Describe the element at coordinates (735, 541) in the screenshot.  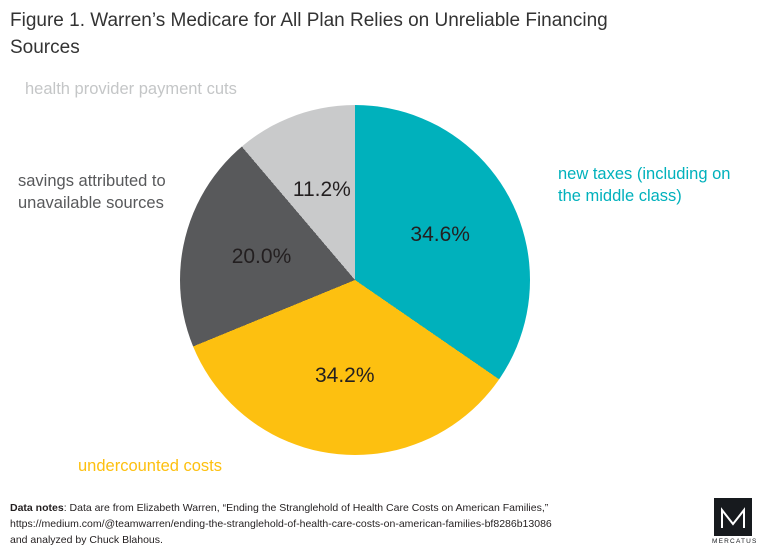
I see `mercatus-logo-text: MERCATUS` at that location.